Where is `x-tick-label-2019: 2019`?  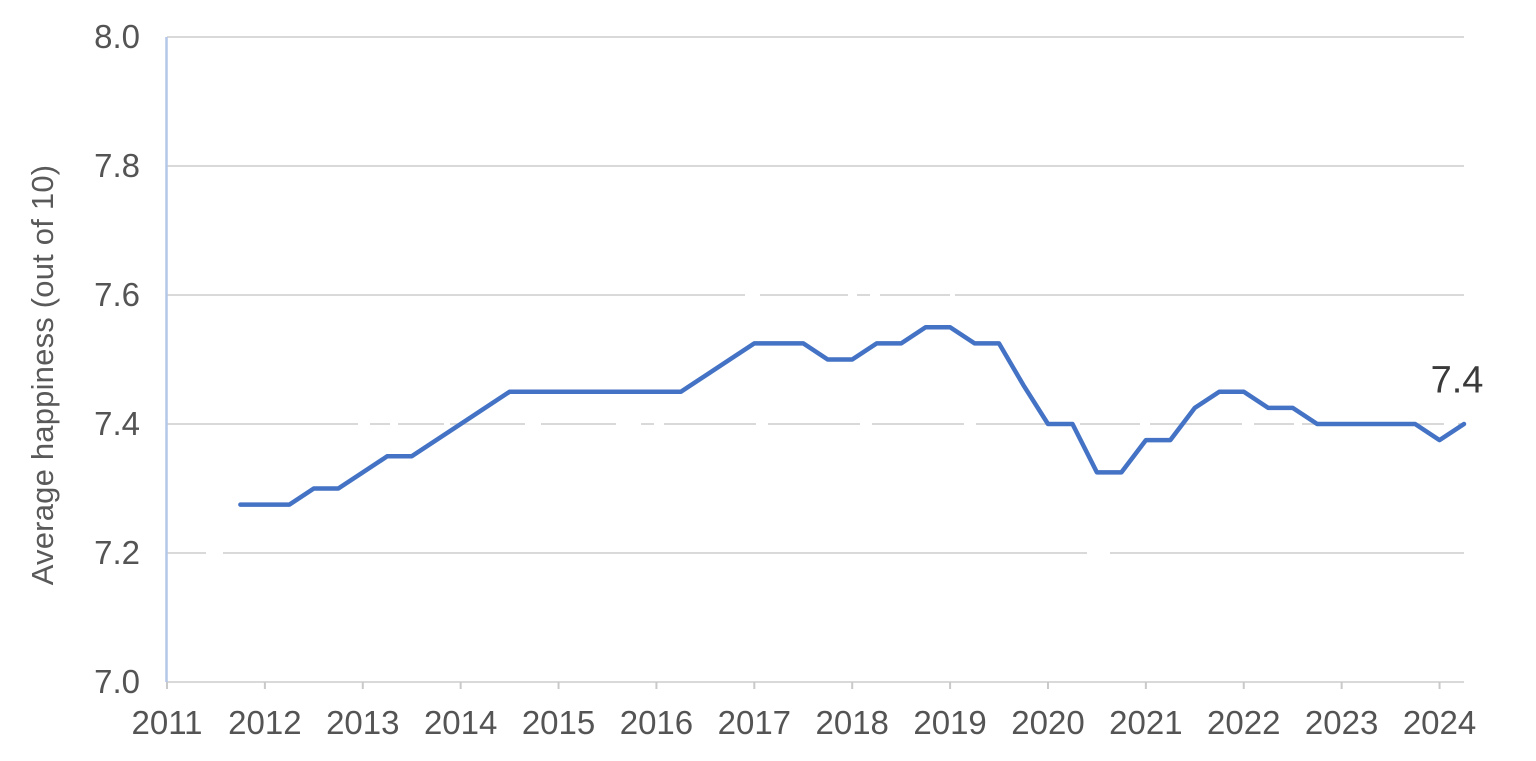 x-tick-label-2019: 2019 is located at coordinates (949, 722).